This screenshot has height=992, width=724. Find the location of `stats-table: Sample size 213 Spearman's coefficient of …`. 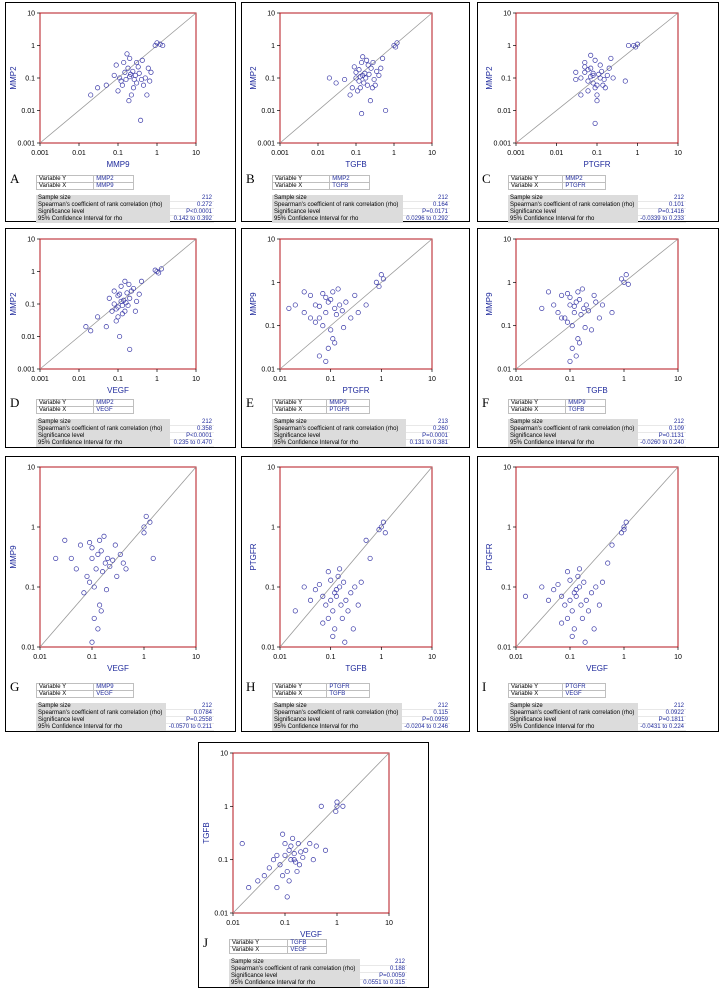

stats-table: Sample size 213 Spearman's coefficient of … is located at coordinates (361, 433).